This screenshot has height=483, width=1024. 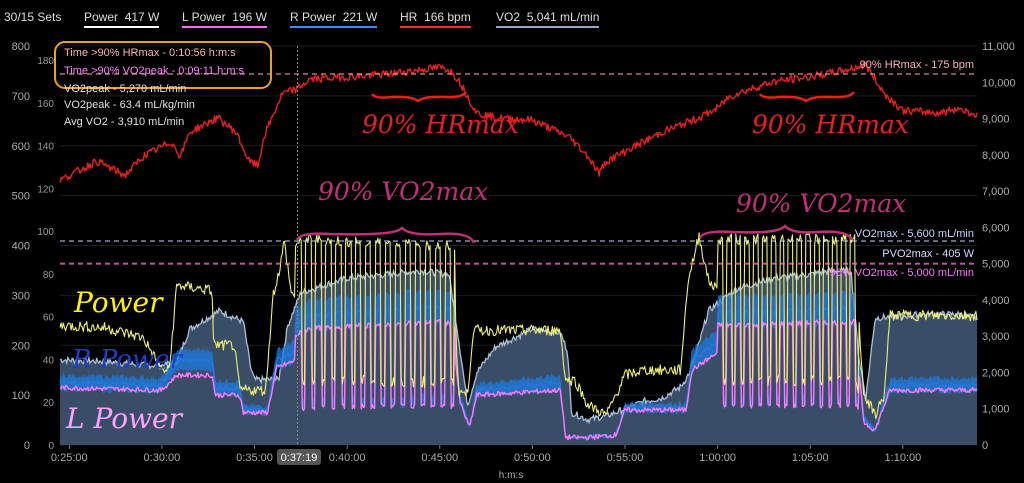 I want to click on x-tick-6: 0:55:00, so click(x=625, y=458).